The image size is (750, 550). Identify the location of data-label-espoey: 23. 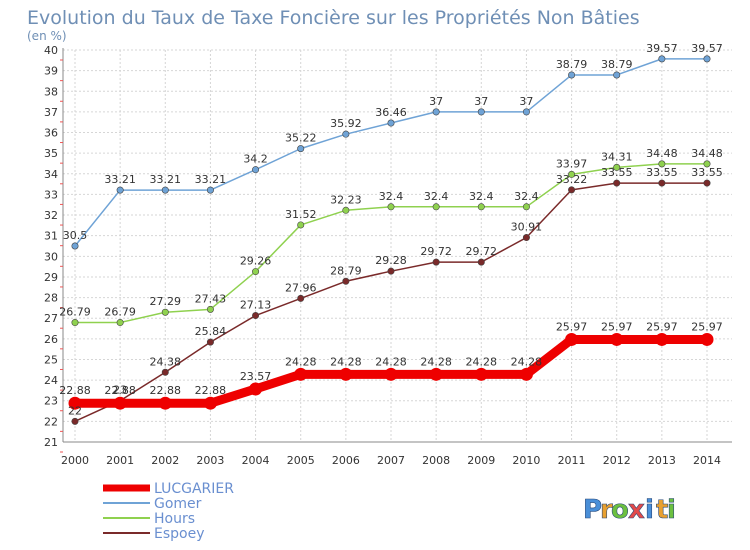
(120, 390).